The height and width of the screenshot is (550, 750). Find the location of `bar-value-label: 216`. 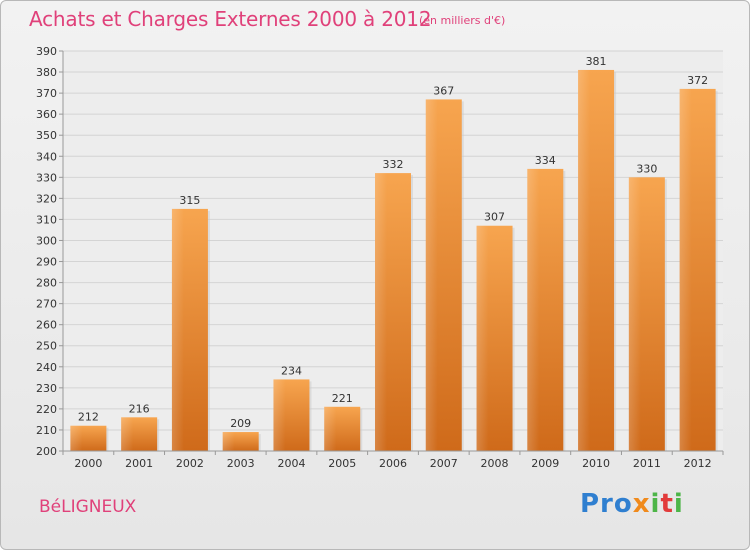

bar-value-label: 216 is located at coordinates (139, 408).